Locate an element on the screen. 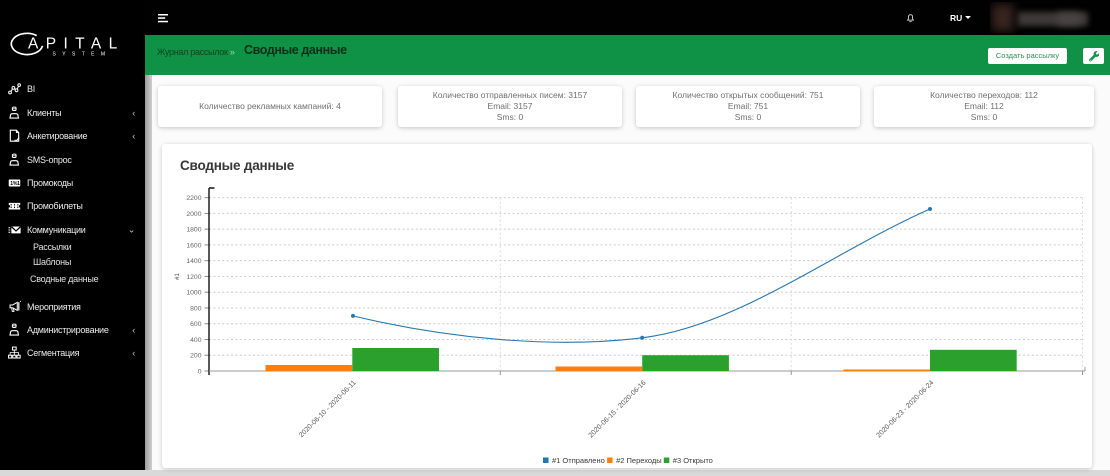 Image resolution: width=1110 pixels, height=476 pixels. svg-text: 0 is located at coordinates (200, 371).